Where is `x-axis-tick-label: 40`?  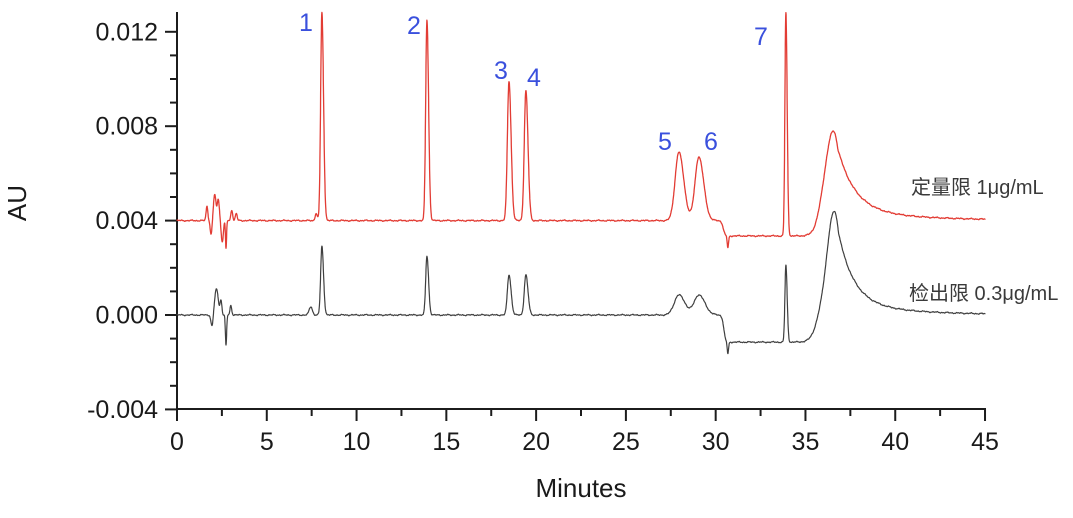
x-axis-tick-label: 40 is located at coordinates (895, 442).